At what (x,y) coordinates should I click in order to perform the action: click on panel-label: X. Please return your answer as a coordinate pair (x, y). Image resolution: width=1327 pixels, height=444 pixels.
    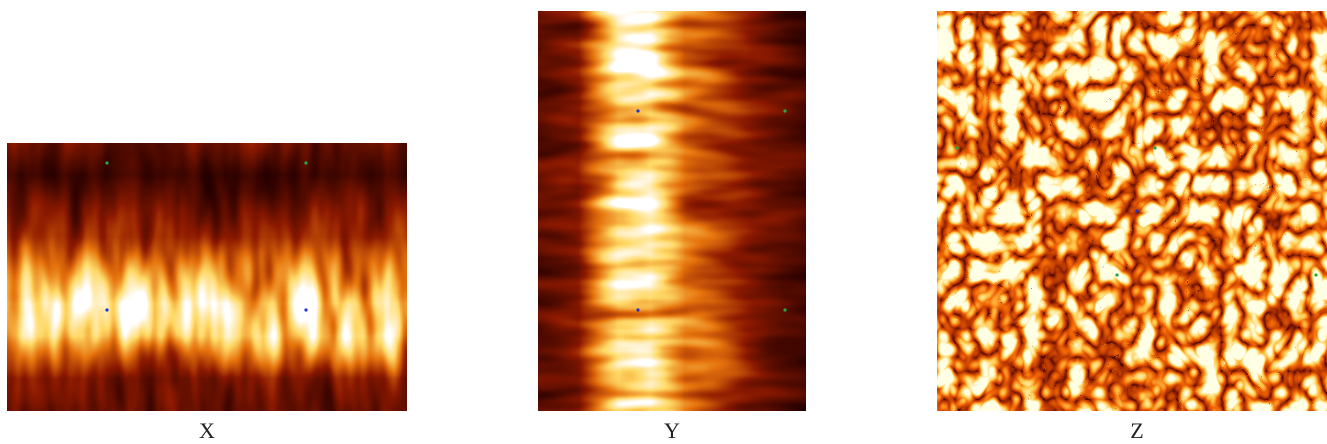
    Looking at the image, I should click on (207, 430).